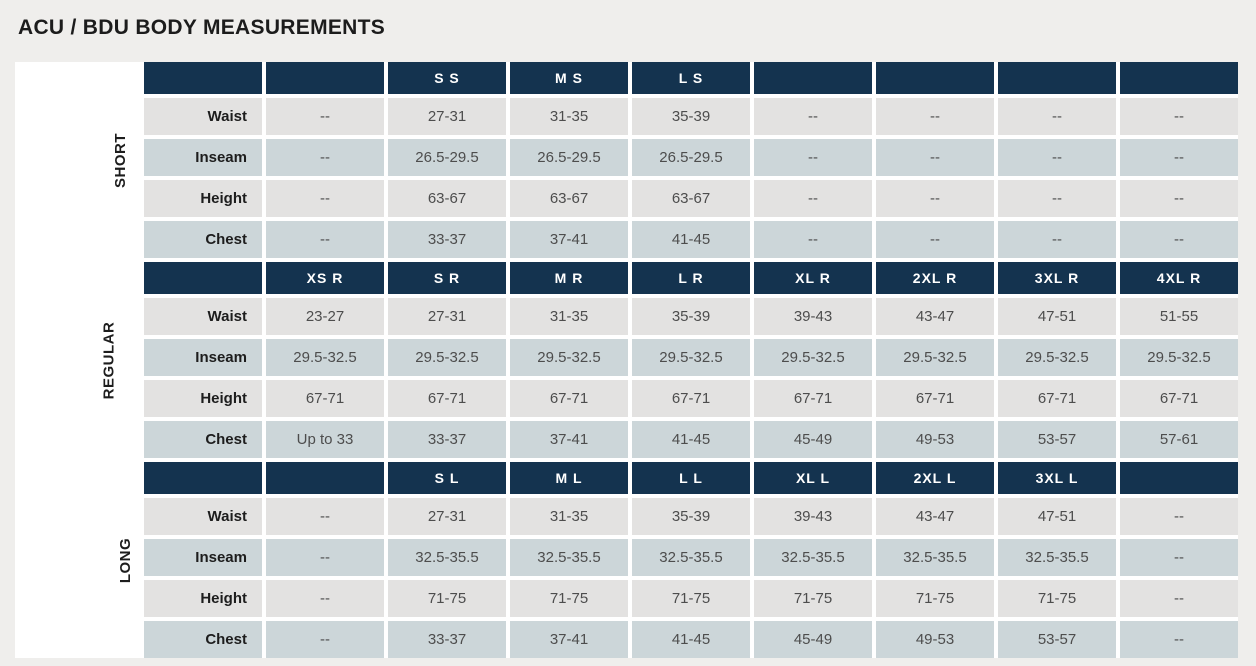 The image size is (1256, 666). I want to click on header-corner-cell, so click(203, 278).